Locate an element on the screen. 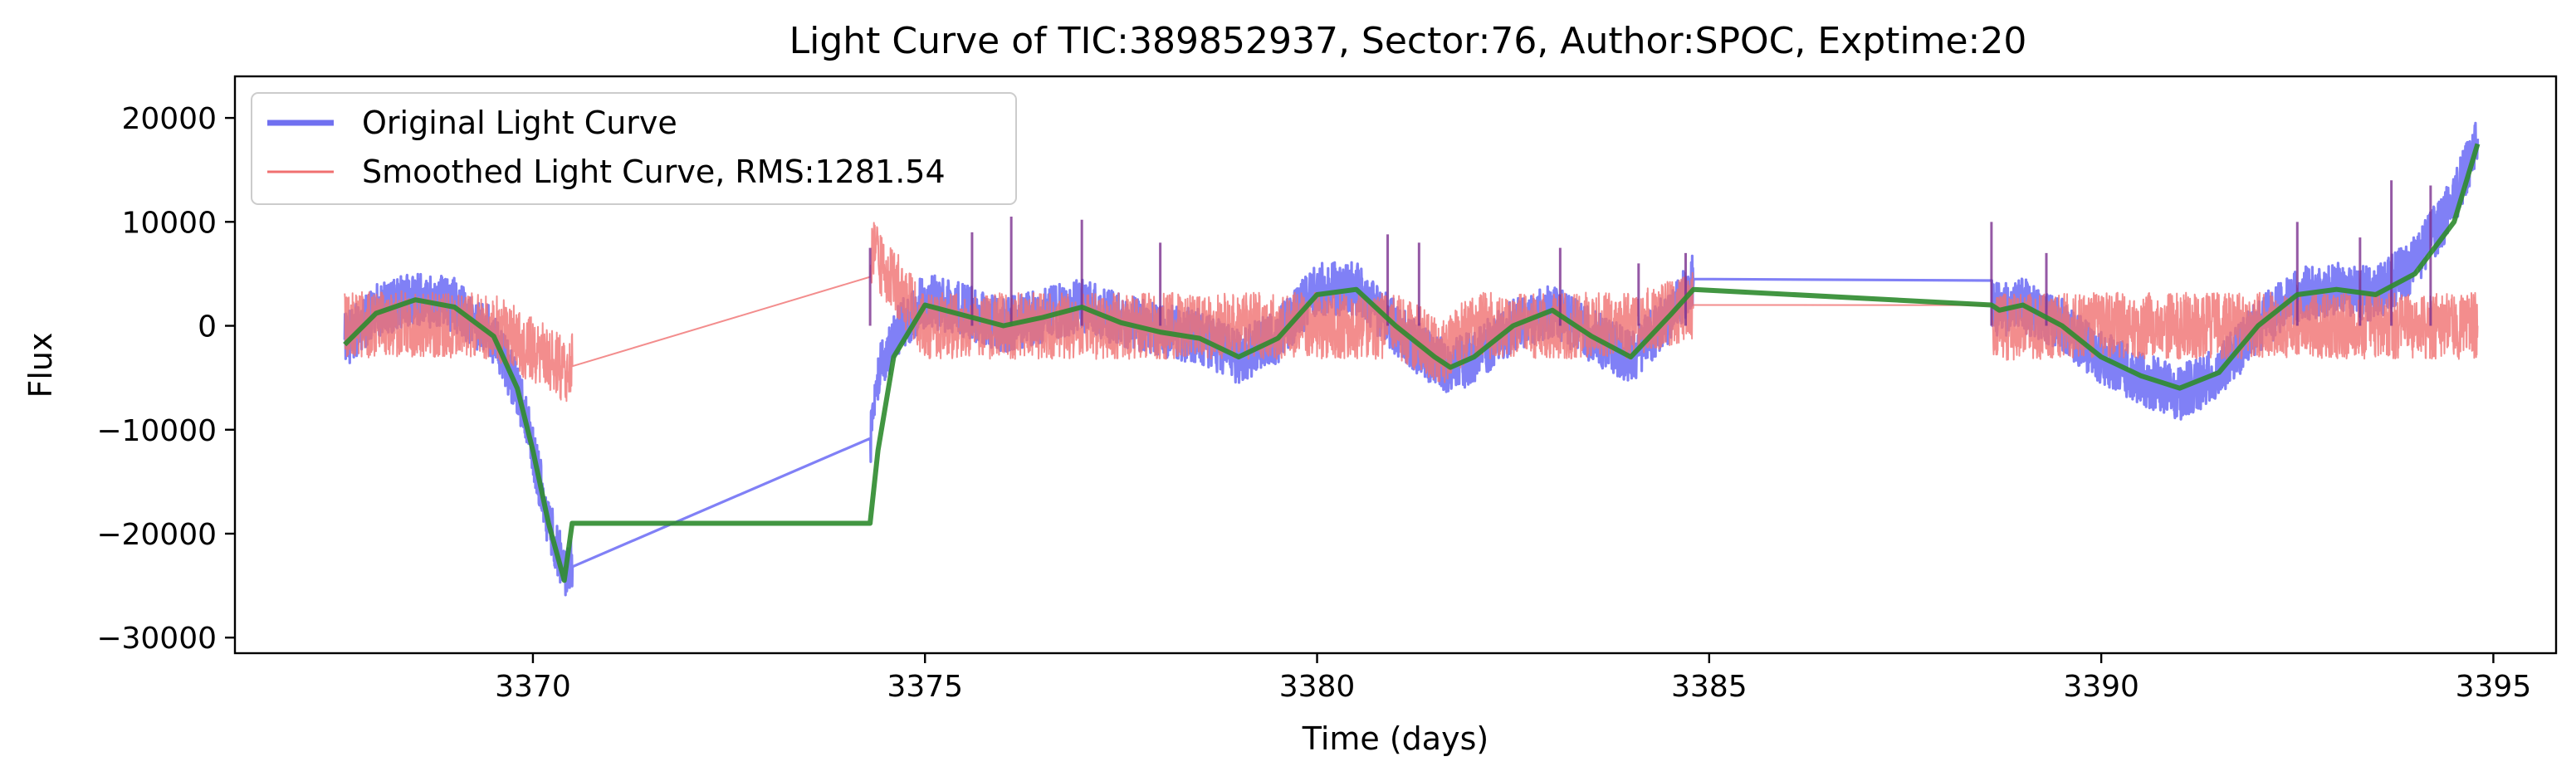  y-tick-label--30000: −30000 is located at coordinates (156, 639).